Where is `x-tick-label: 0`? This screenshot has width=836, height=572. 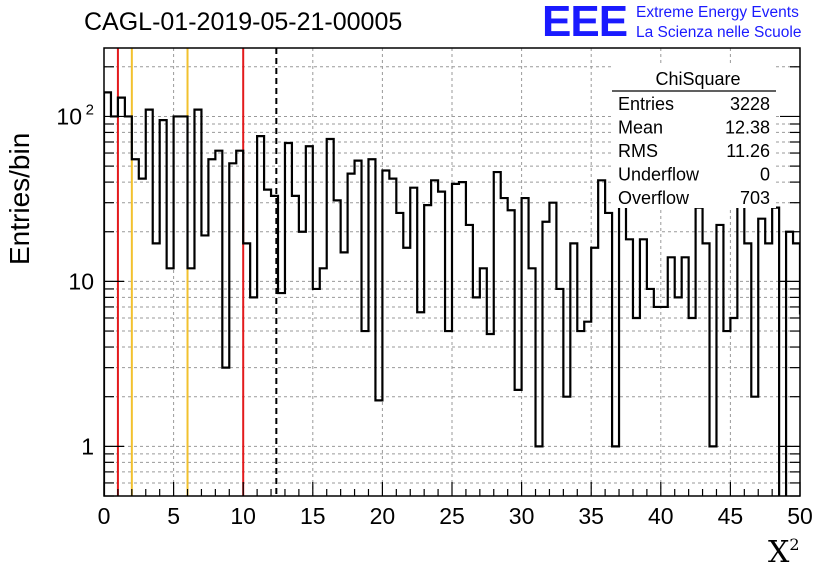
x-tick-label: 0 is located at coordinates (104, 516).